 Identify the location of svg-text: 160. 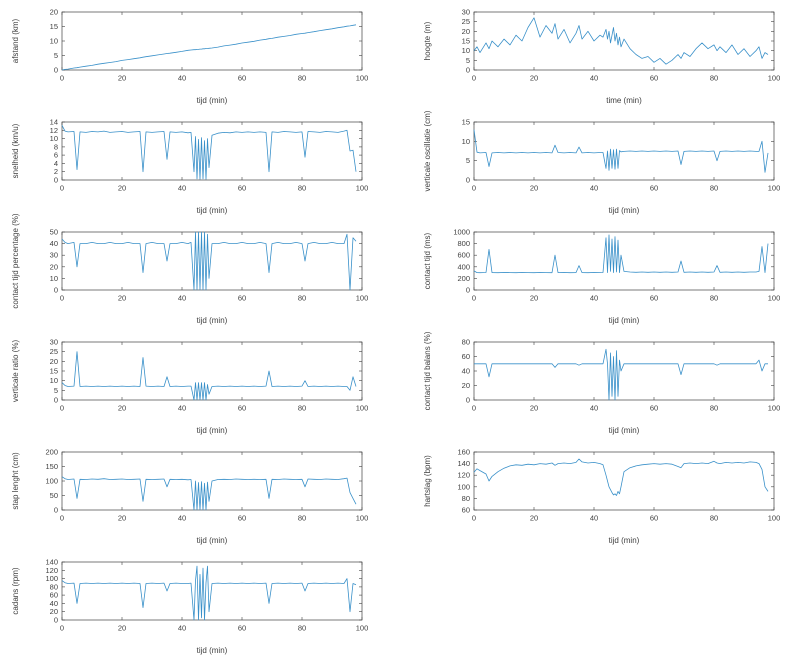
(463, 452).